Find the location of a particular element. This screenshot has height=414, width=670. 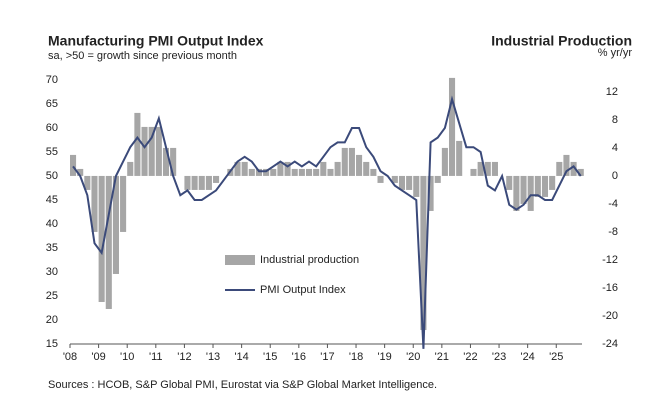

y-tick-label: 40 is located at coordinates (52, 224).